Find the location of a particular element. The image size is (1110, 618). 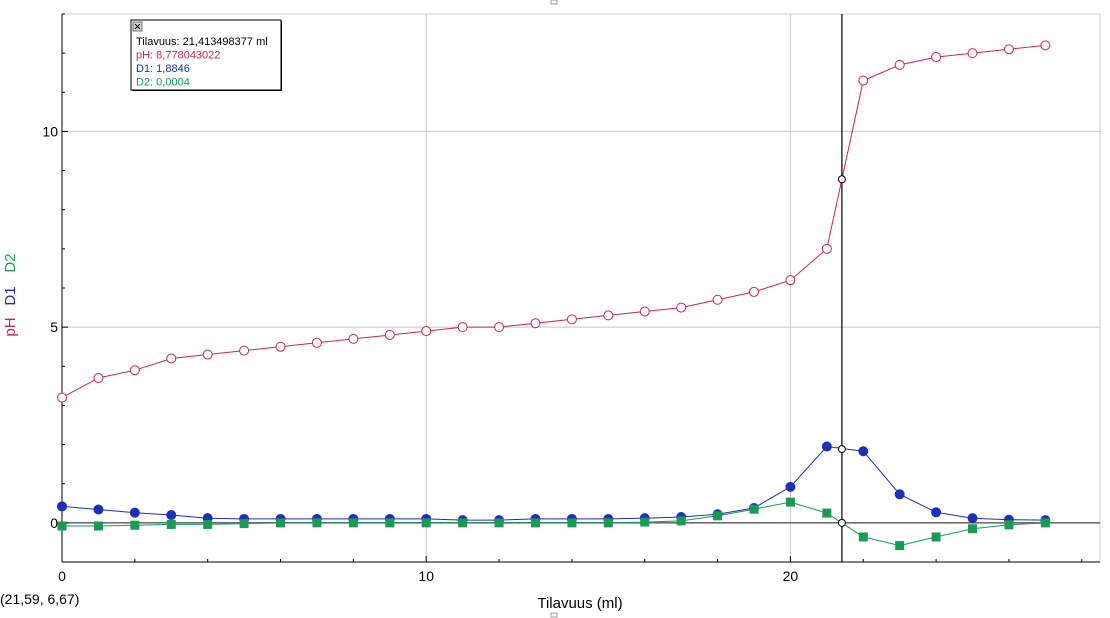

series-line-d2 is located at coordinates (554, 524).